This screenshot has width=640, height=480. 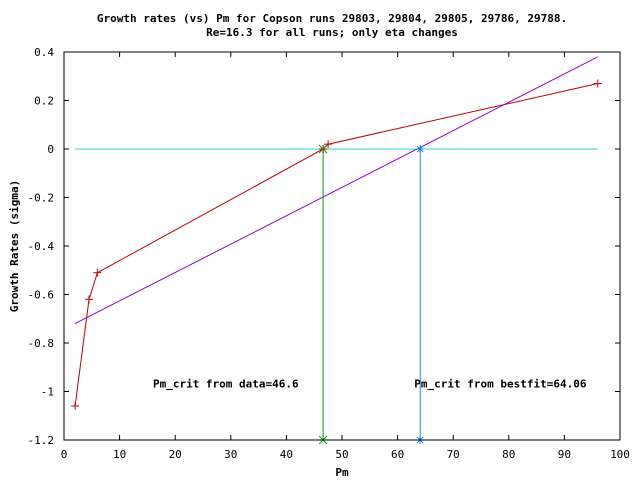 I want to click on data-point-star, so click(x=420, y=149).